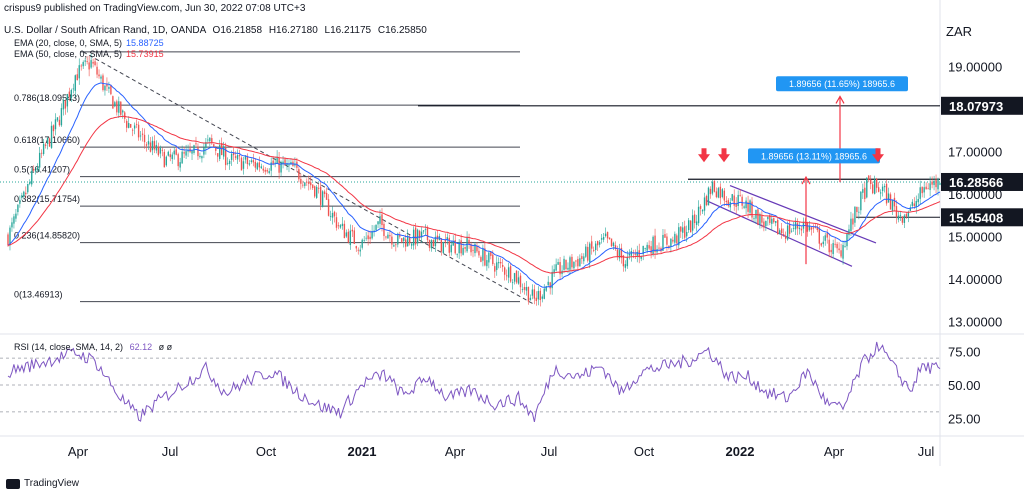 This screenshot has width=1024, height=495. Describe the element at coordinates (724, 158) in the screenshot. I see `peak-marker-head` at that location.